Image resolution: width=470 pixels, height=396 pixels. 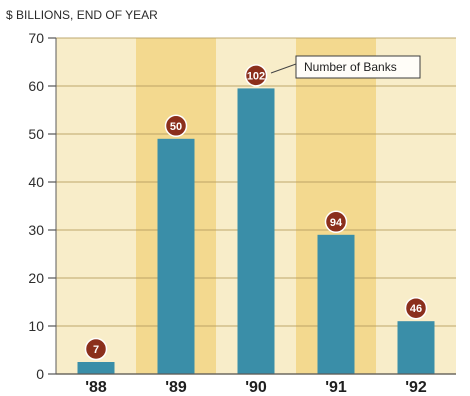 I want to click on bank-count-label: 102, so click(x=256, y=76).